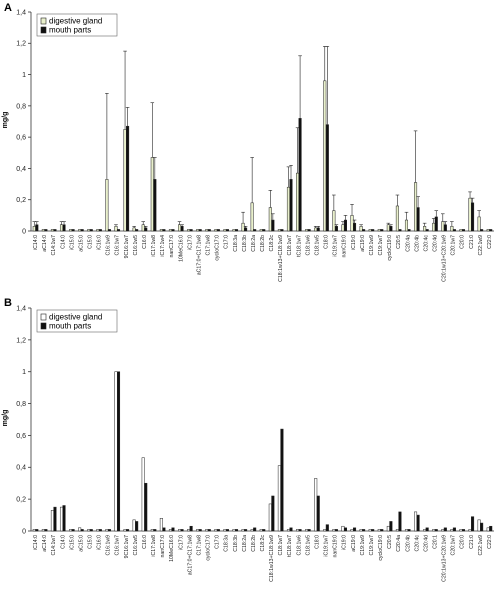 The height and width of the screenshot is (589, 500). I want to click on x-tick-label: iC19:1w7, so click(327, 546).